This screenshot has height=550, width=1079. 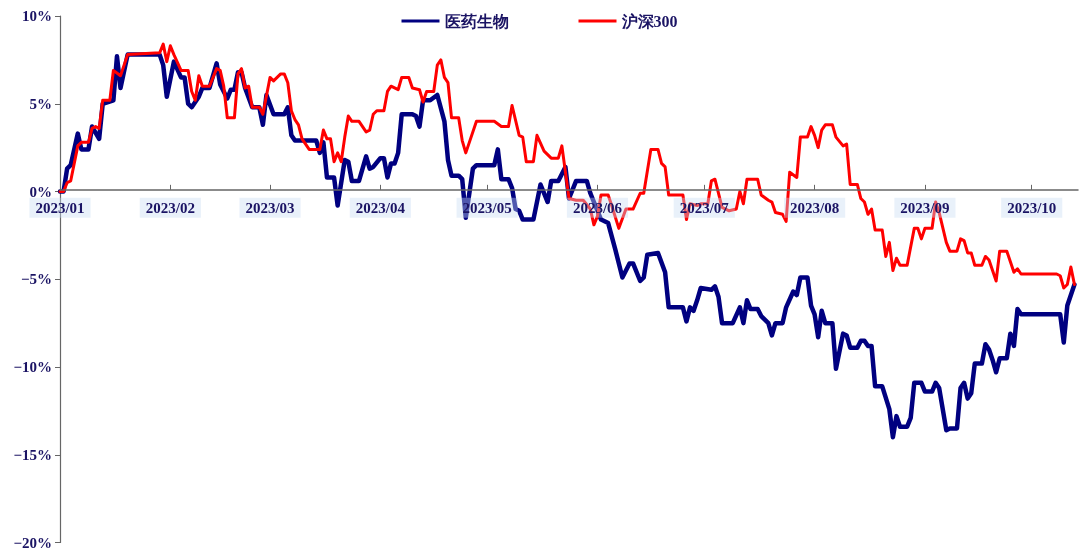 What do you see at coordinates (36, 279) in the screenshot?
I see `y-tick-label: −5%` at bounding box center [36, 279].